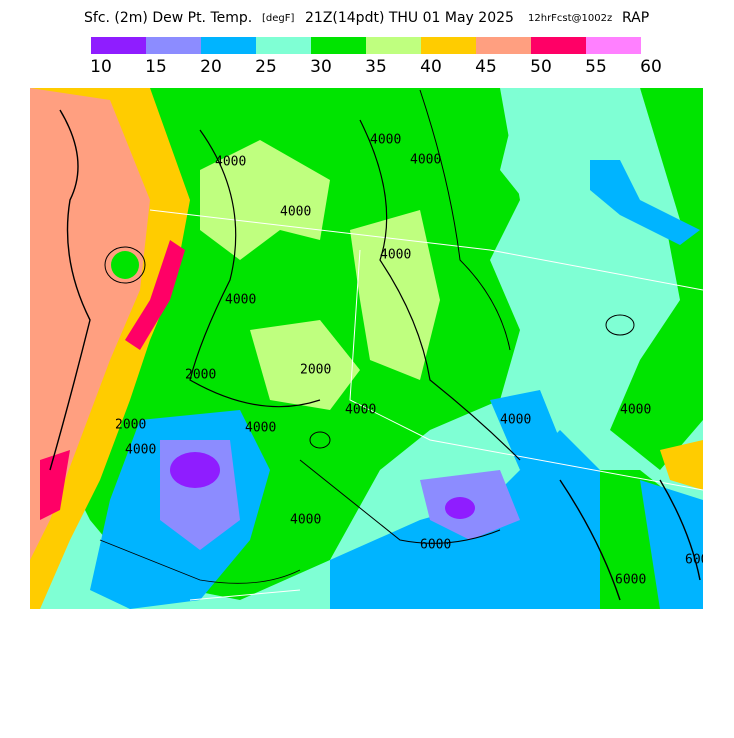 The height and width of the screenshot is (738, 734). I want to click on legend-tick-label: 35, so click(376, 67).